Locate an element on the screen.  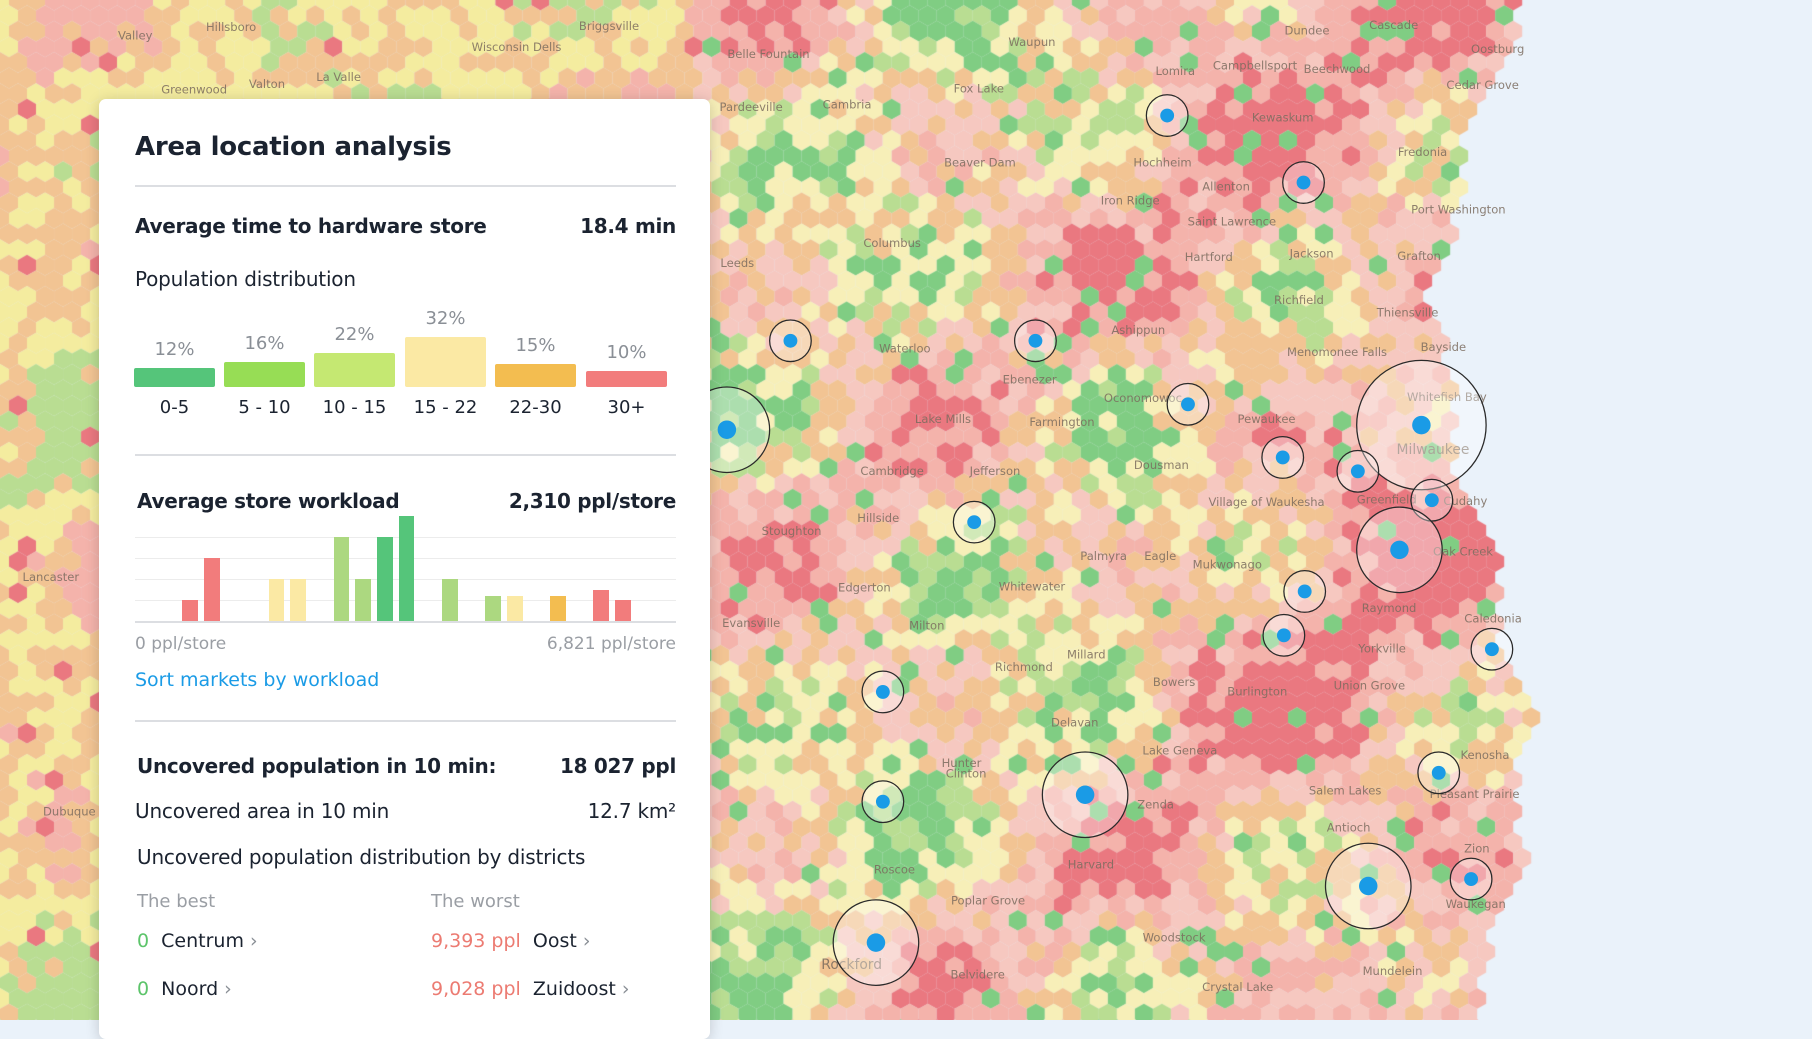
map-place-label: Bowers is located at coordinates (1174, 682).